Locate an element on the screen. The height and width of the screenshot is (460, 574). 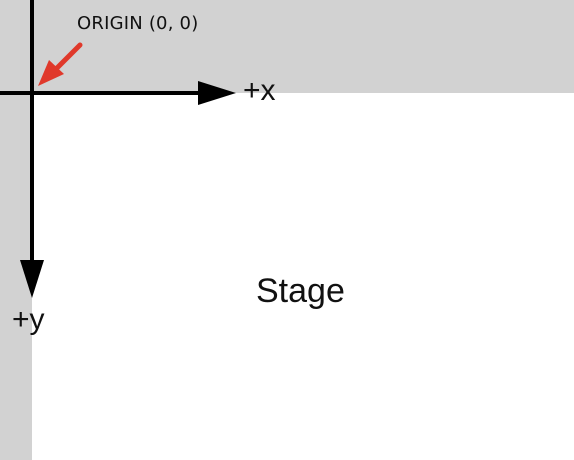
origin-label: ORIGIN (0, 0) is located at coordinates (138, 23).